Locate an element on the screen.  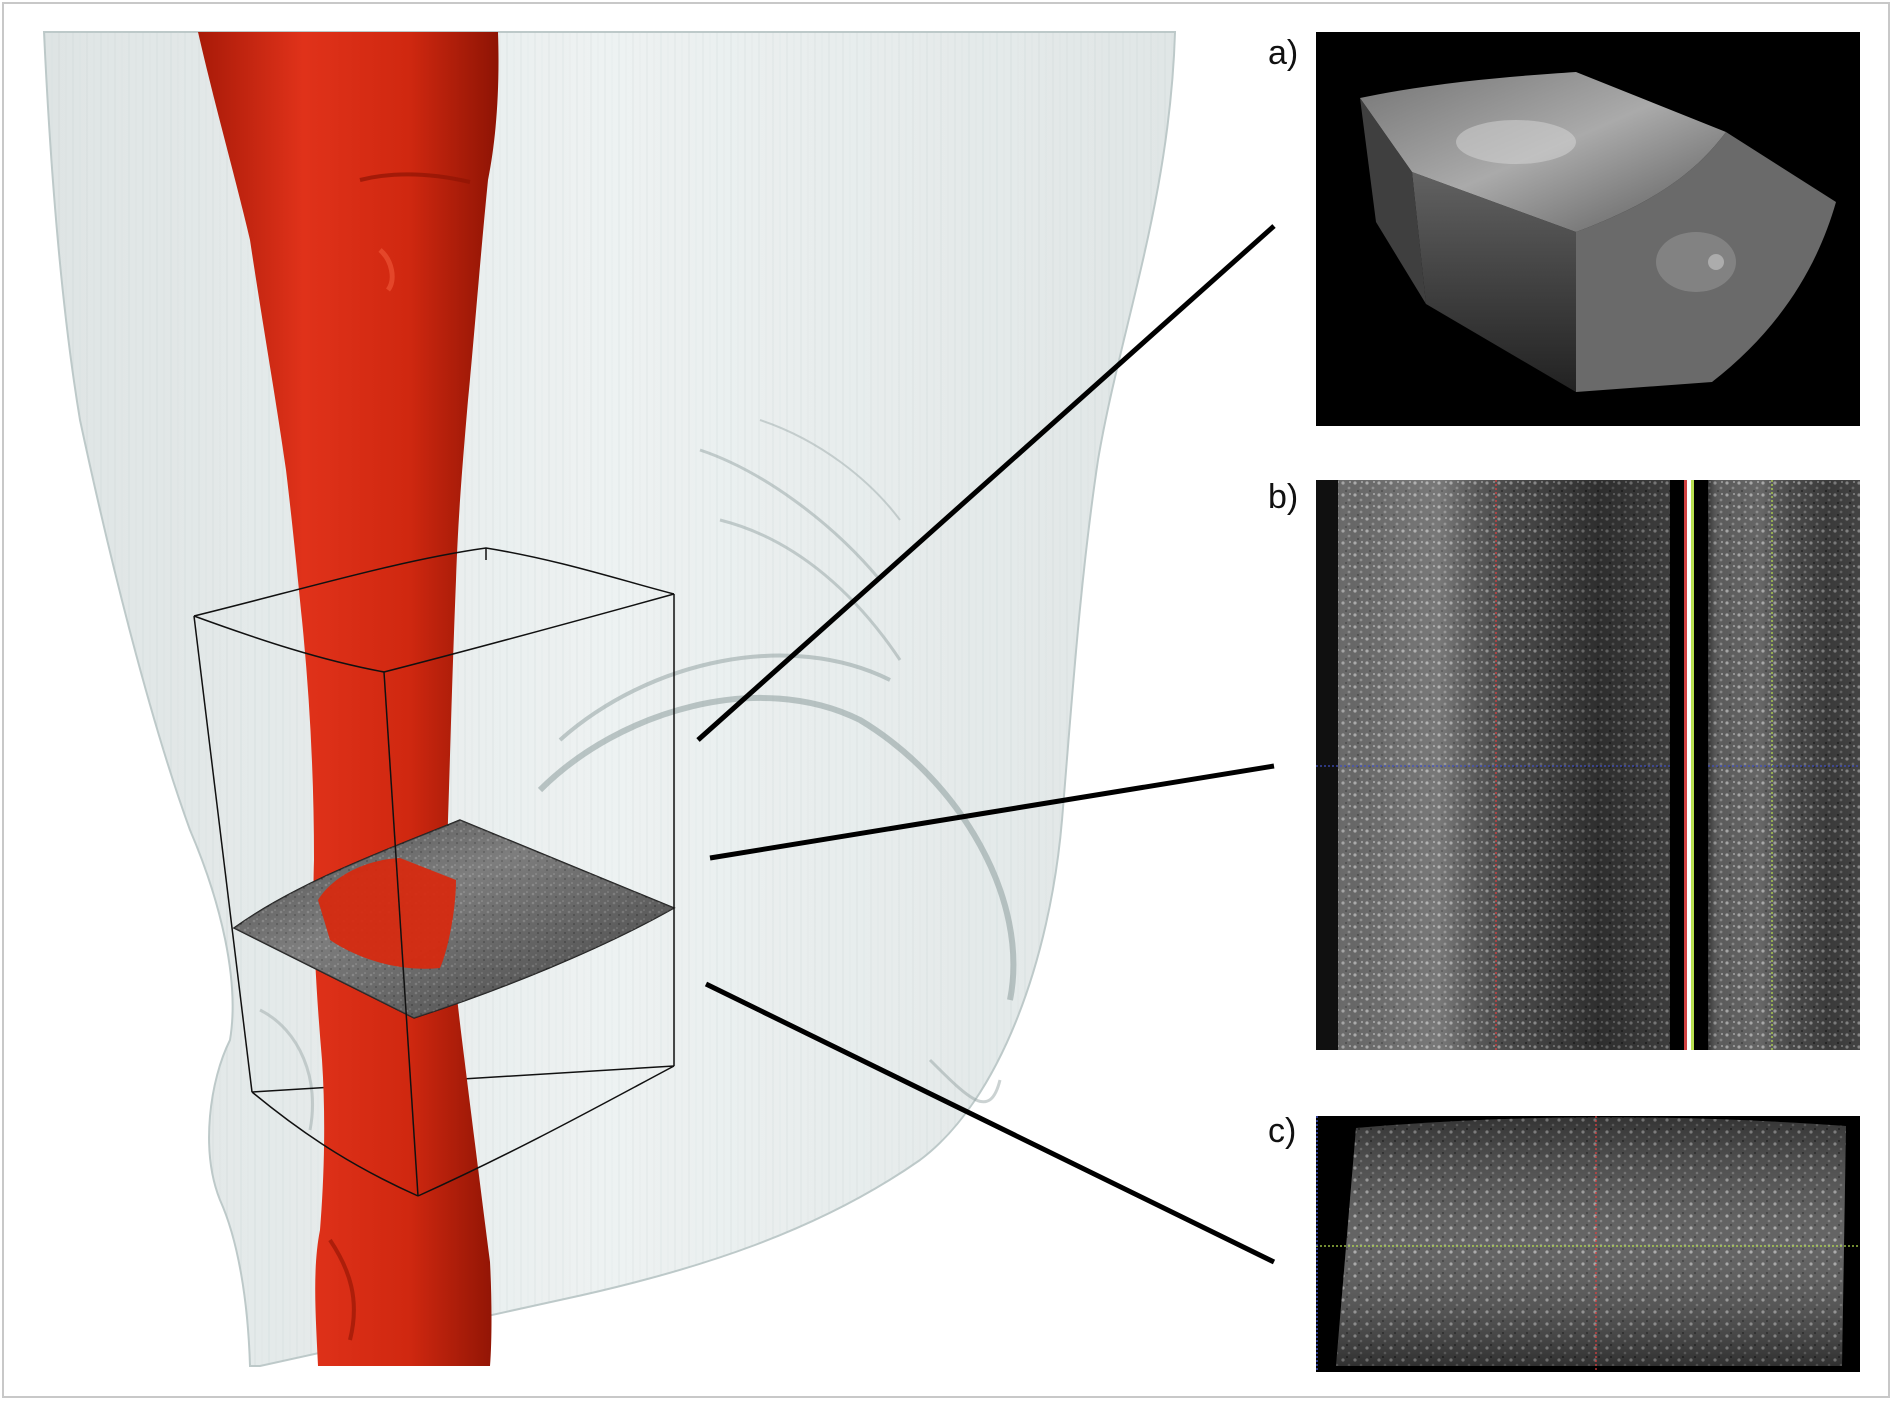
panel-label-a: a) is located at coordinates (1283, 53).